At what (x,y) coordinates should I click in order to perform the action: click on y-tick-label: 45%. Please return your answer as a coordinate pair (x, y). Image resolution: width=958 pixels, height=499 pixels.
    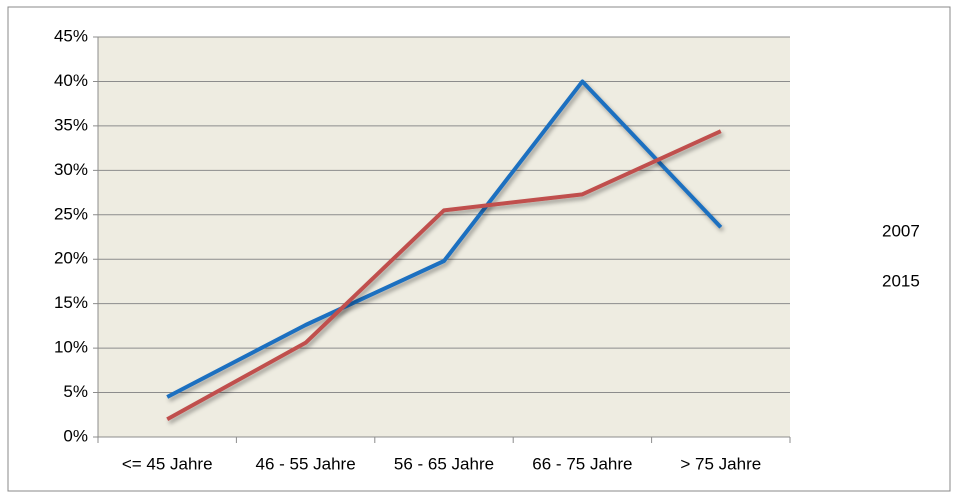
    Looking at the image, I should click on (71, 35).